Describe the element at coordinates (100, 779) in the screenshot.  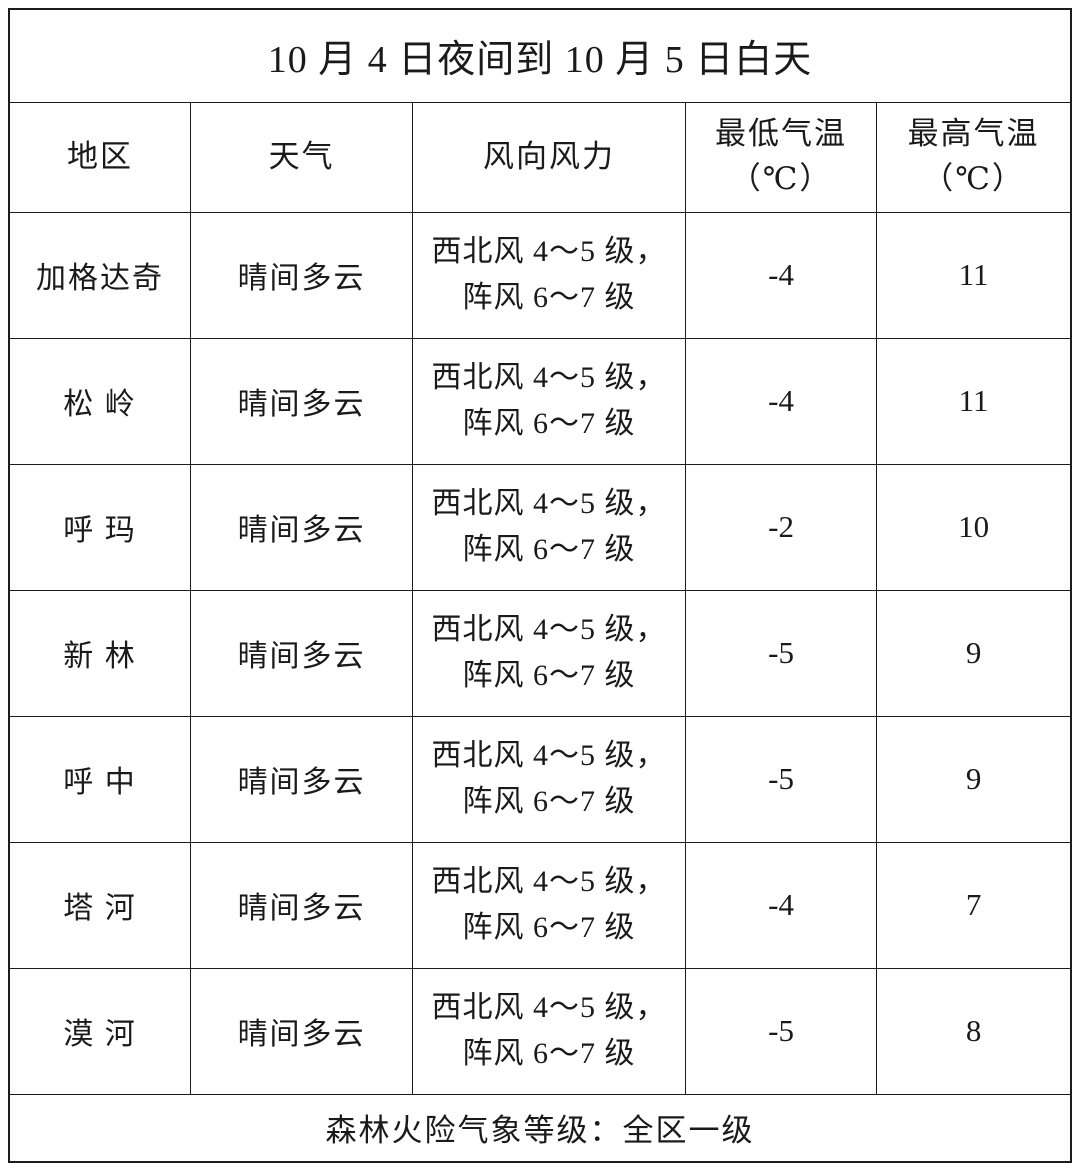
I see `region-cell: 呼 中` at that location.